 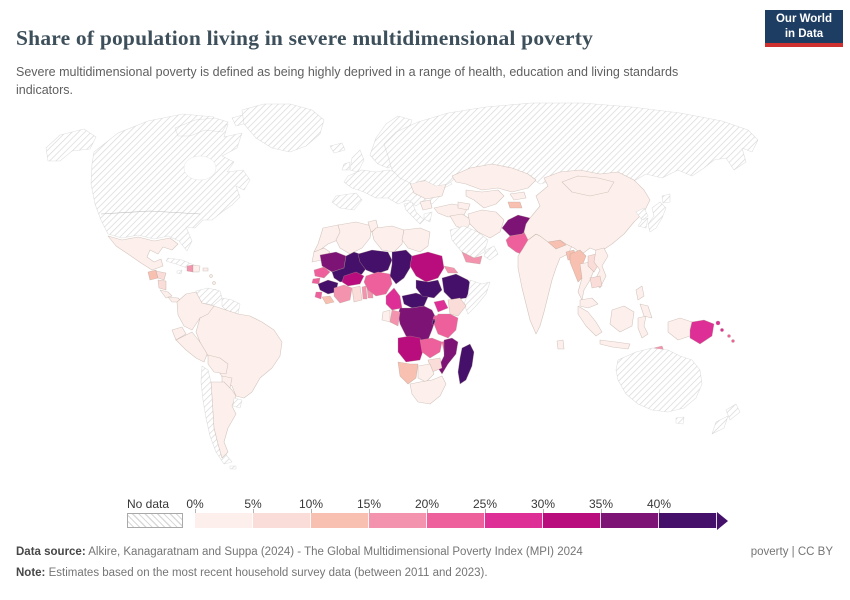 I want to click on country-south-sudan, so click(x=429, y=289).